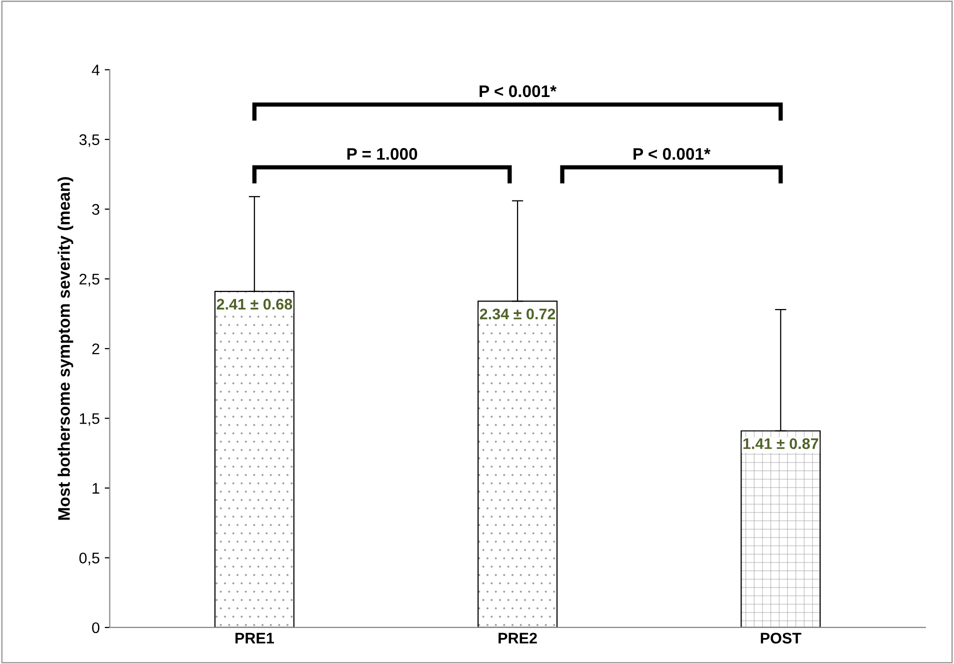  What do you see at coordinates (66, 348) in the screenshot?
I see `y-axis-title: Most bothersome symptom severity (mean)` at bounding box center [66, 348].